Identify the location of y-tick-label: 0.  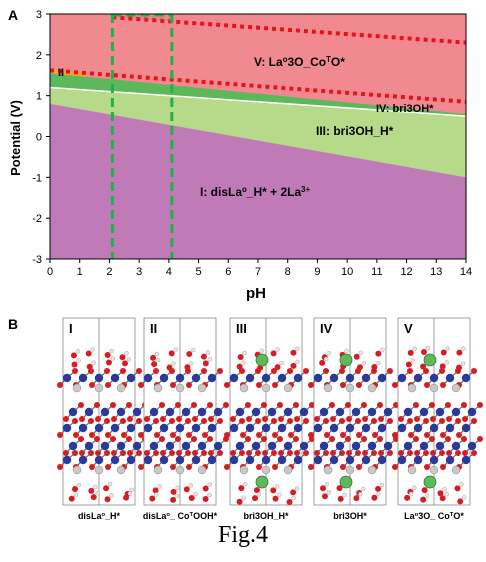
(39, 138).